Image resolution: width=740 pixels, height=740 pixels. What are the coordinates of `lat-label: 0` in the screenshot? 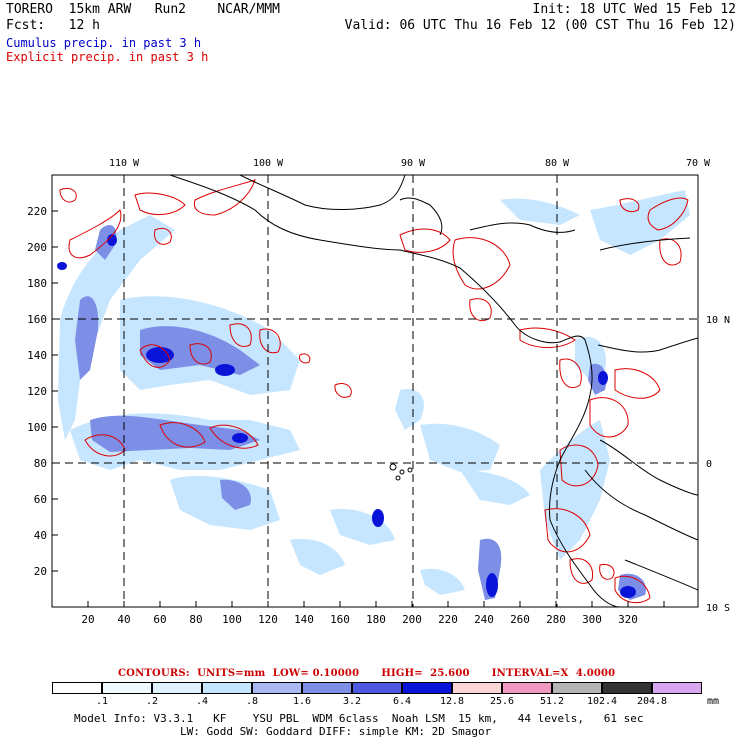 It's located at (709, 464).